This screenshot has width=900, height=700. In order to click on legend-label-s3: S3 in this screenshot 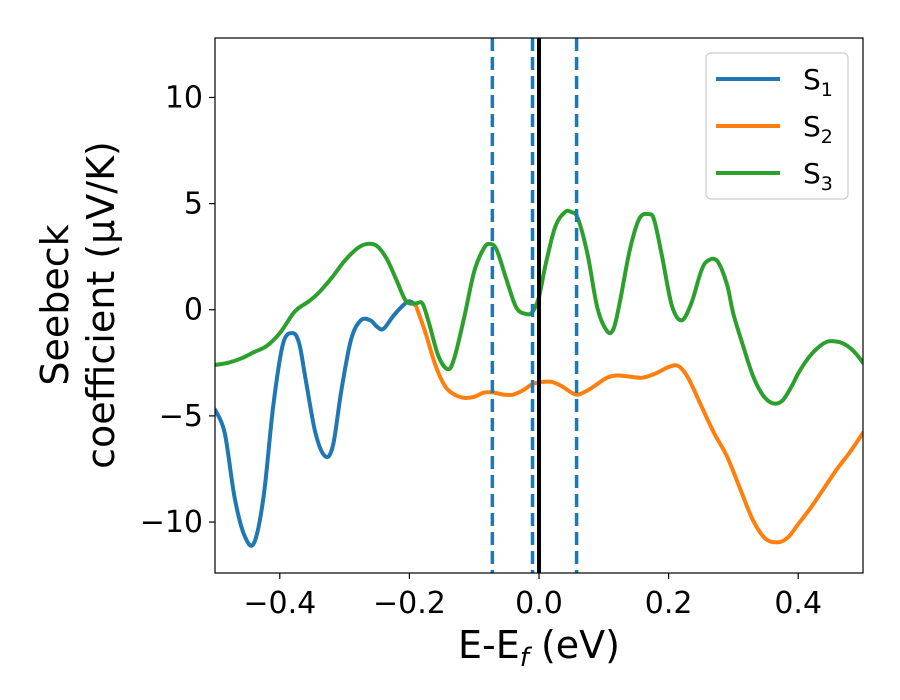, I will do `click(818, 176)`.